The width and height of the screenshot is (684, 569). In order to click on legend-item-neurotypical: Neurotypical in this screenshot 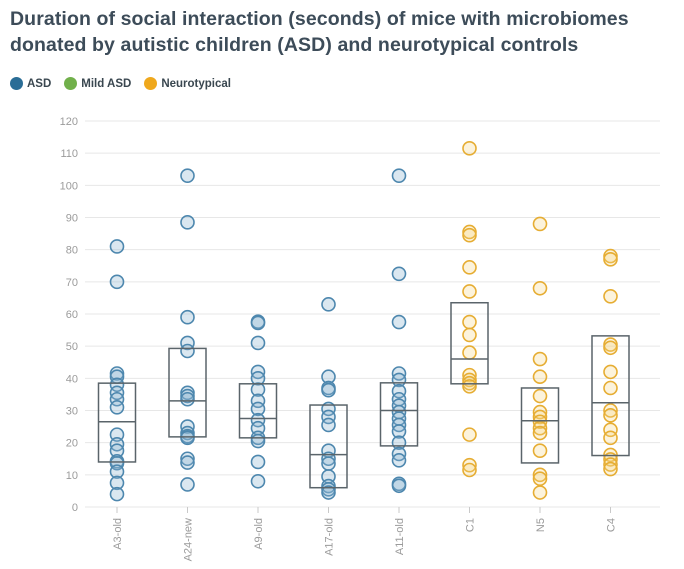, I will do `click(187, 83)`.